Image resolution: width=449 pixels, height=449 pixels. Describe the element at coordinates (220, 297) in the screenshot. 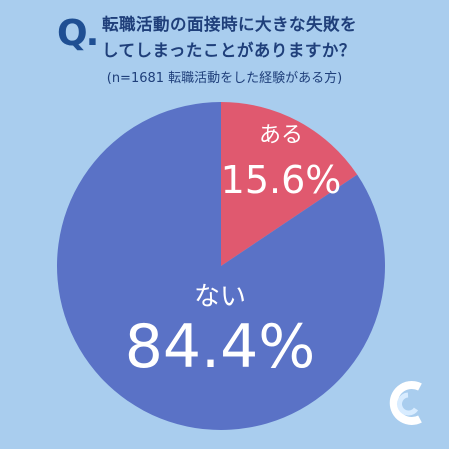

I see `slice-label-1: ない` at that location.